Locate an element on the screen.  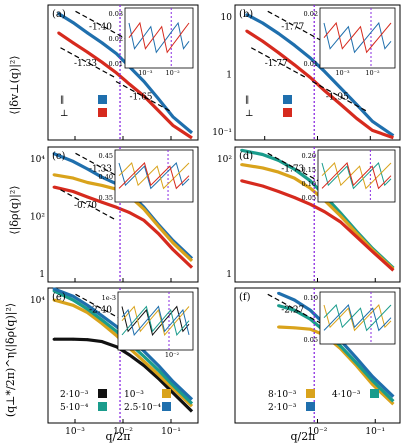
legend-label-e-0: 2·10⁻³ is located at coordinates (74, 395).